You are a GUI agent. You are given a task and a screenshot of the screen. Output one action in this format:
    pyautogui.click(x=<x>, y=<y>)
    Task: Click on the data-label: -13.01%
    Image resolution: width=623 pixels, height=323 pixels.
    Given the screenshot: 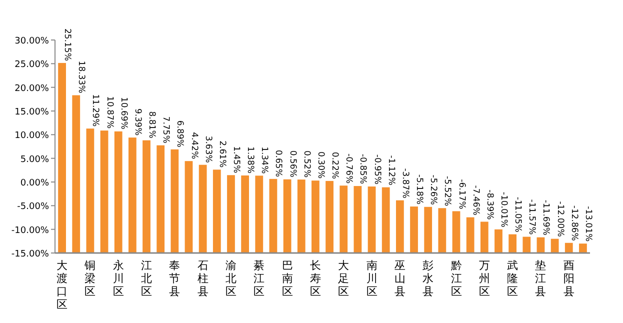 What is the action you would take?
    pyautogui.click(x=587, y=224)
    